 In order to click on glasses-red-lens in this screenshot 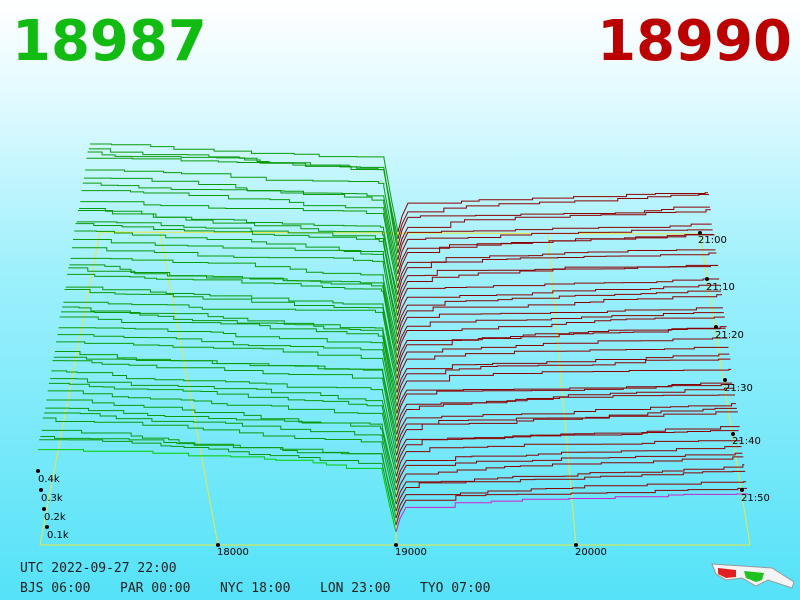, I will do `click(727, 573)`.